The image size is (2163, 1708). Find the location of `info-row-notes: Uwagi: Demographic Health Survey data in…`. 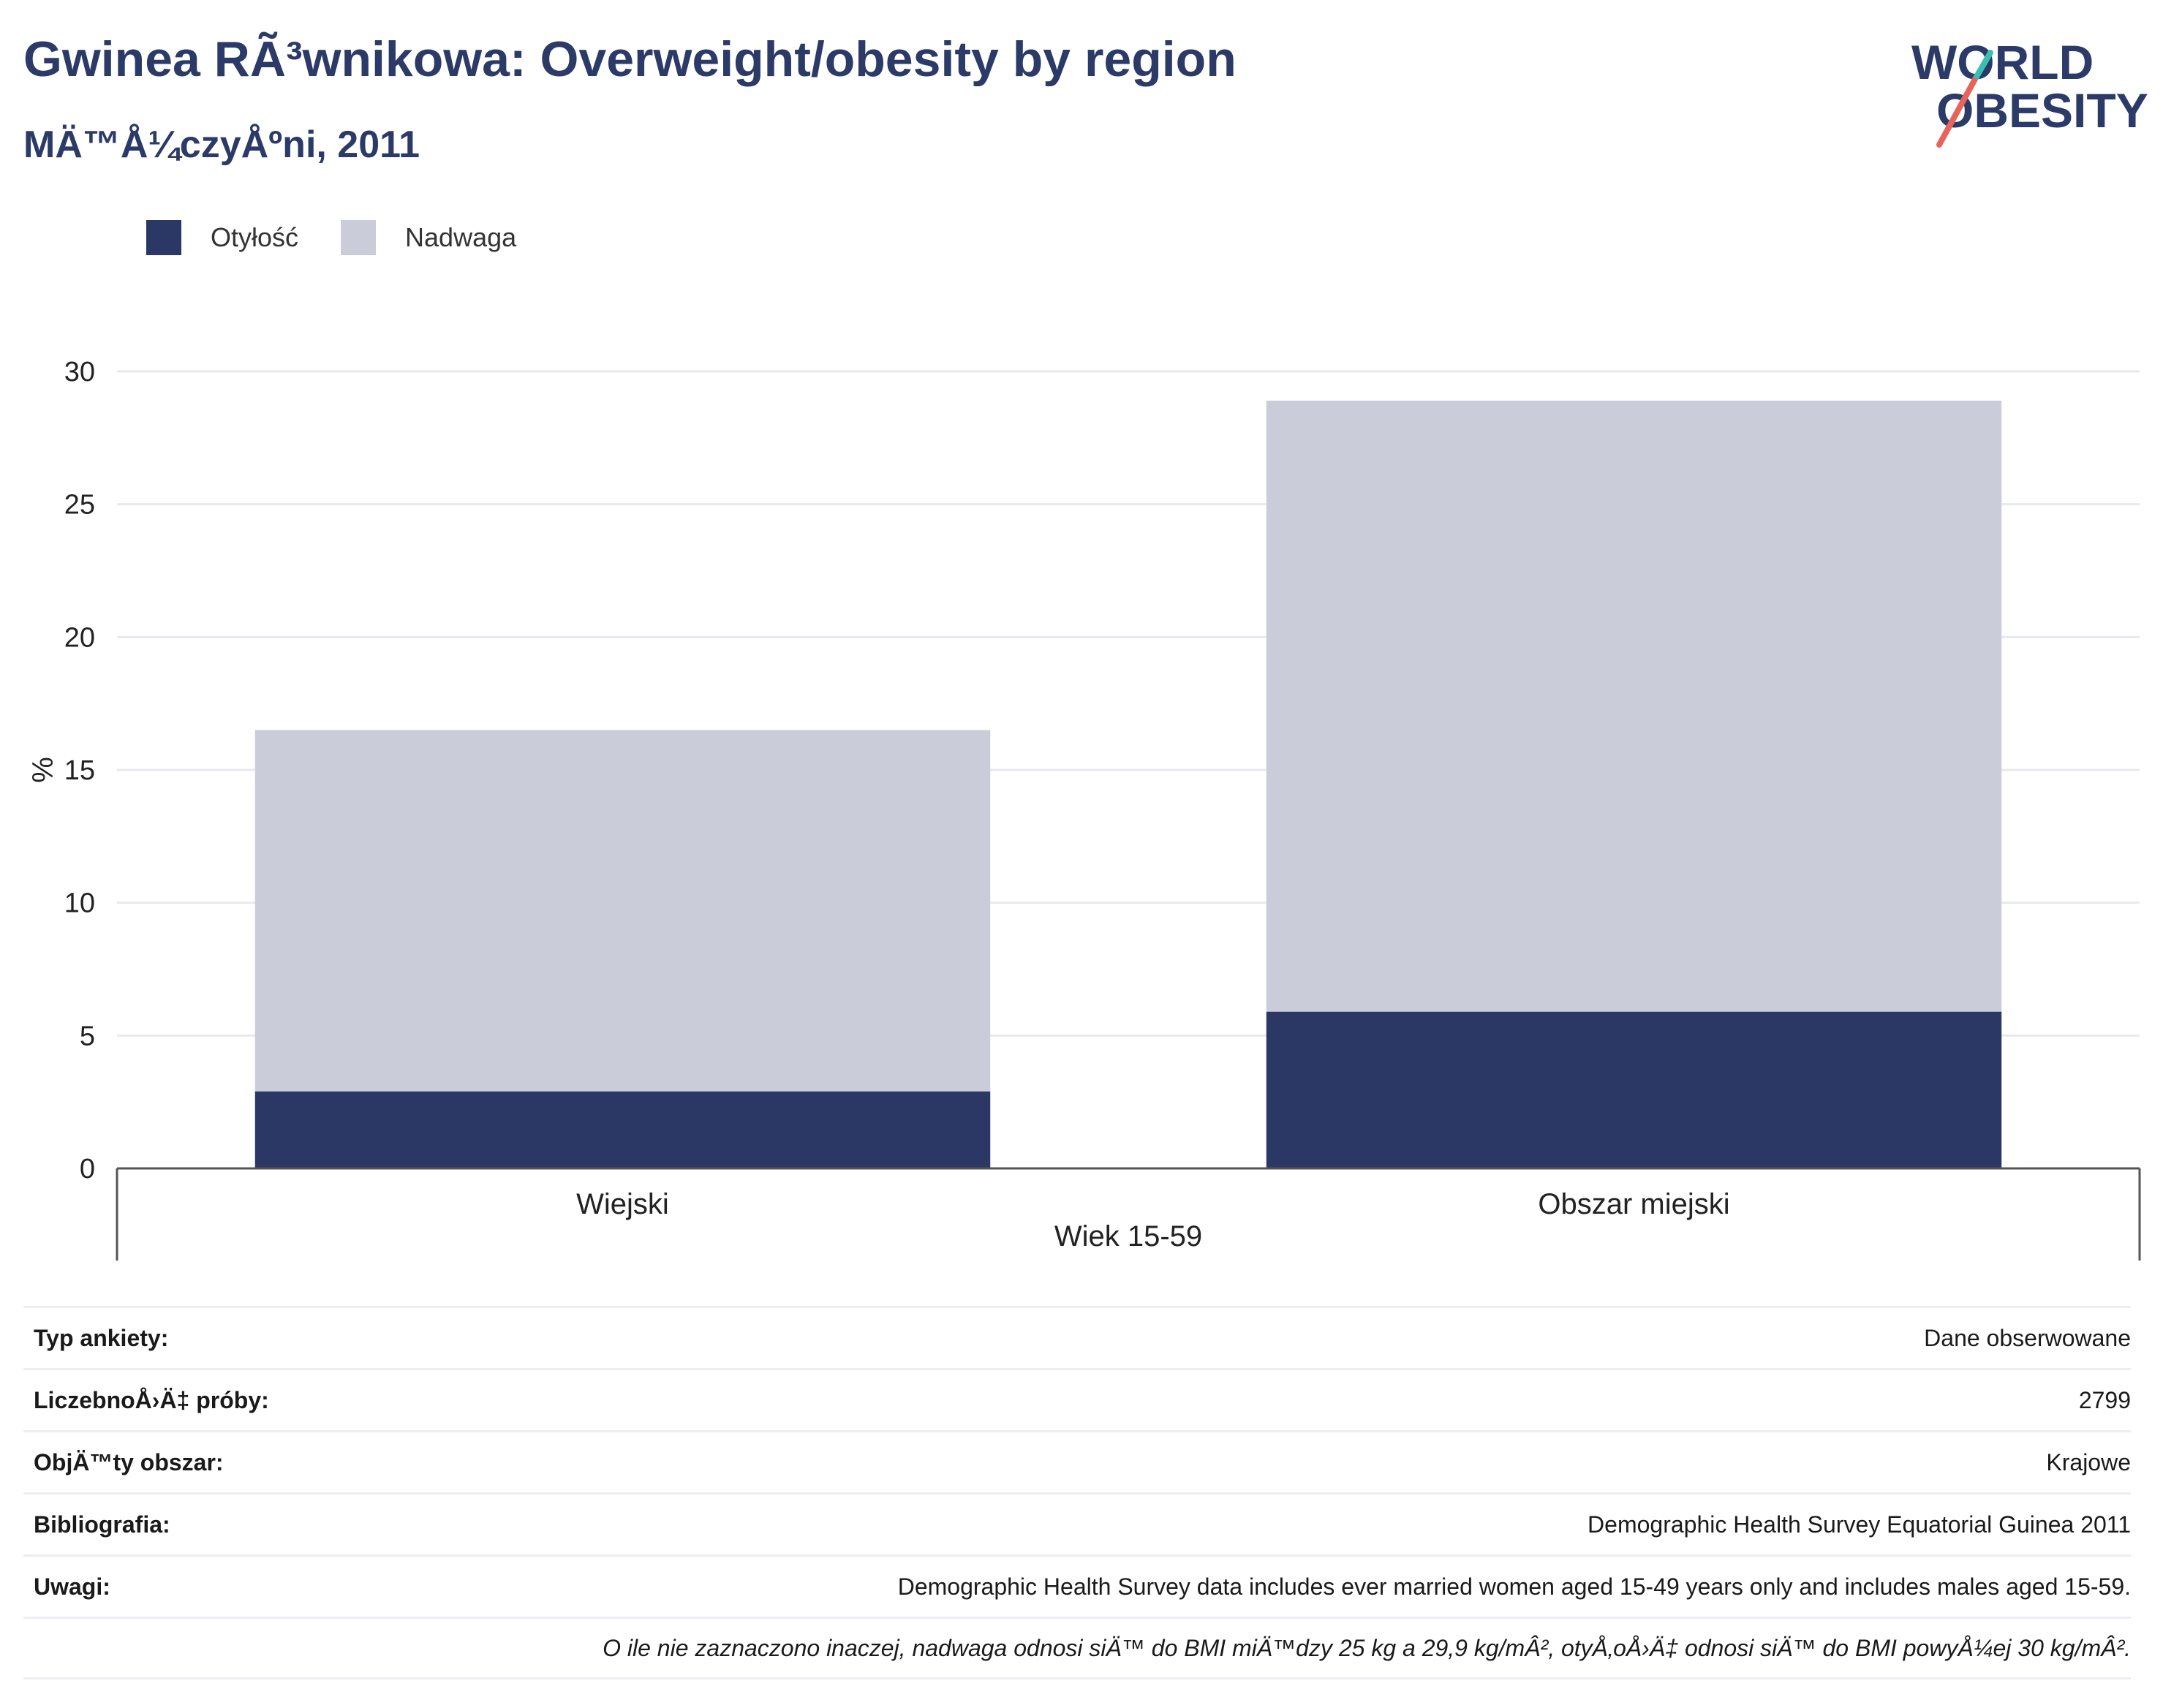

info-row-notes: Uwagi: Demographic Health Survey data in… is located at coordinates (1077, 1585).